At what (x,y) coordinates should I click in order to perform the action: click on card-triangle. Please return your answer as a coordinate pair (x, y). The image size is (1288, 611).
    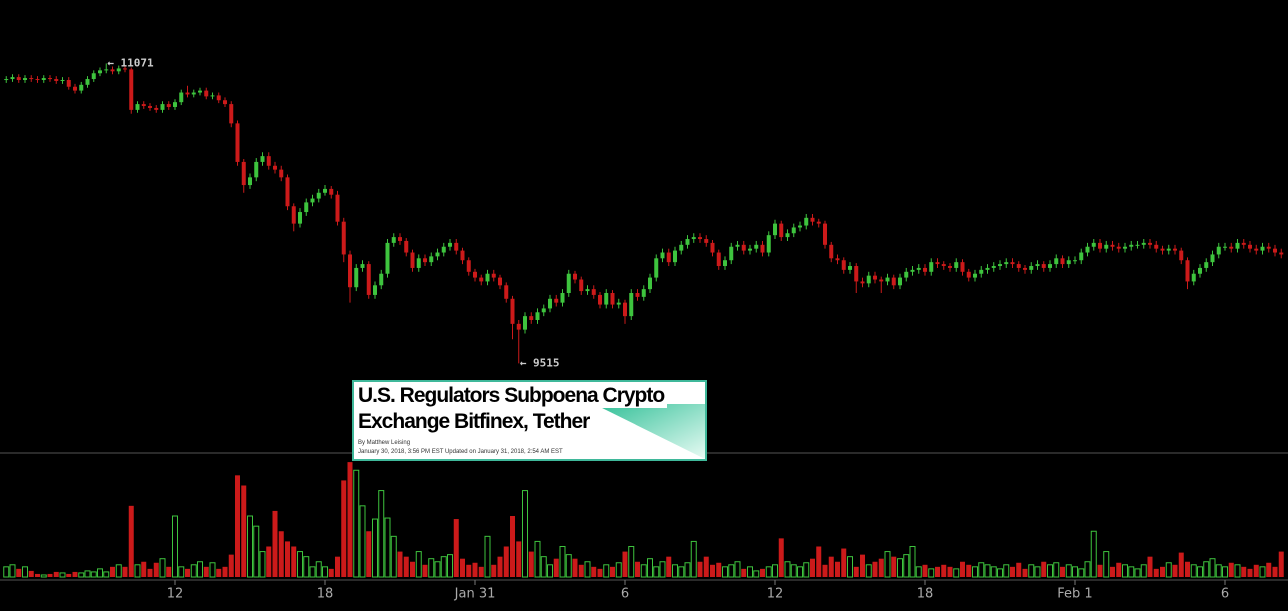
    Looking at the image, I should click on (649, 431).